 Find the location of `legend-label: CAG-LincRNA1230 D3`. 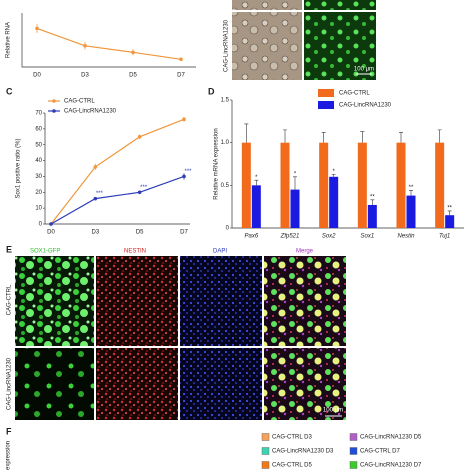

legend-label: CAG-LincRNA1230 D3 is located at coordinates (303, 452).